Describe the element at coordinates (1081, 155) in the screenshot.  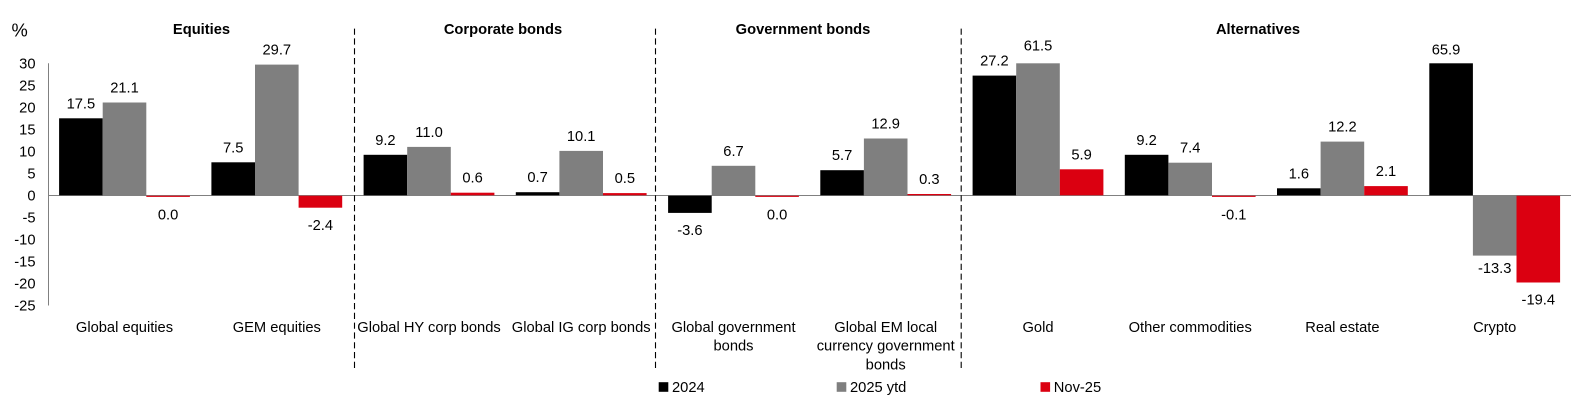
I see `svg-text: 5.9` at that location.